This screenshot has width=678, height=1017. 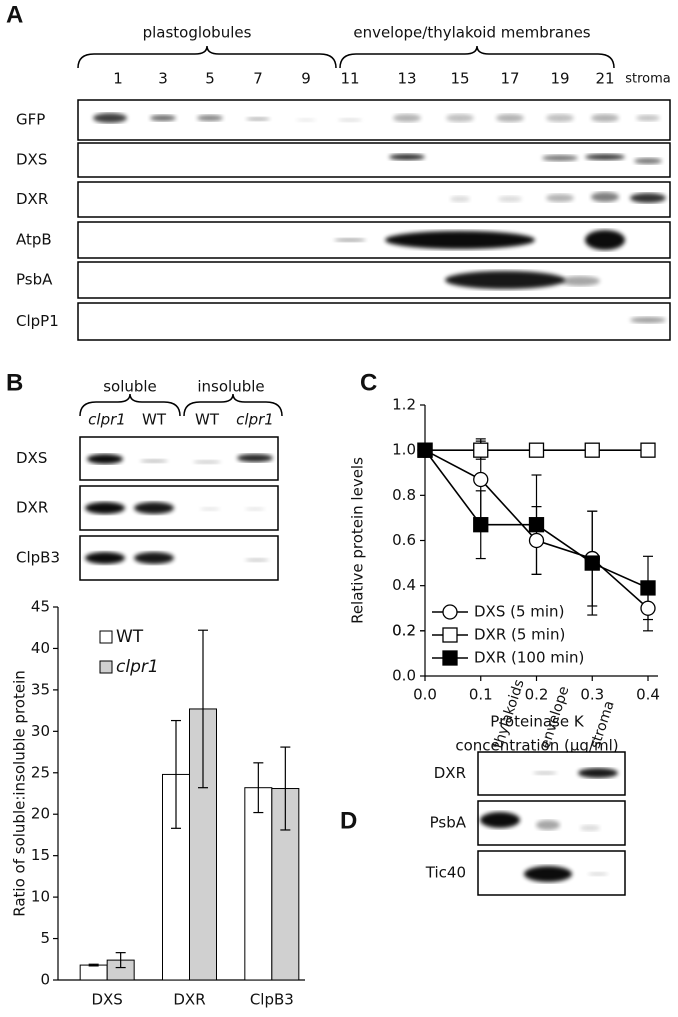 What do you see at coordinates (37, 321) in the screenshot?
I see `row-label: ClpP1` at bounding box center [37, 321].